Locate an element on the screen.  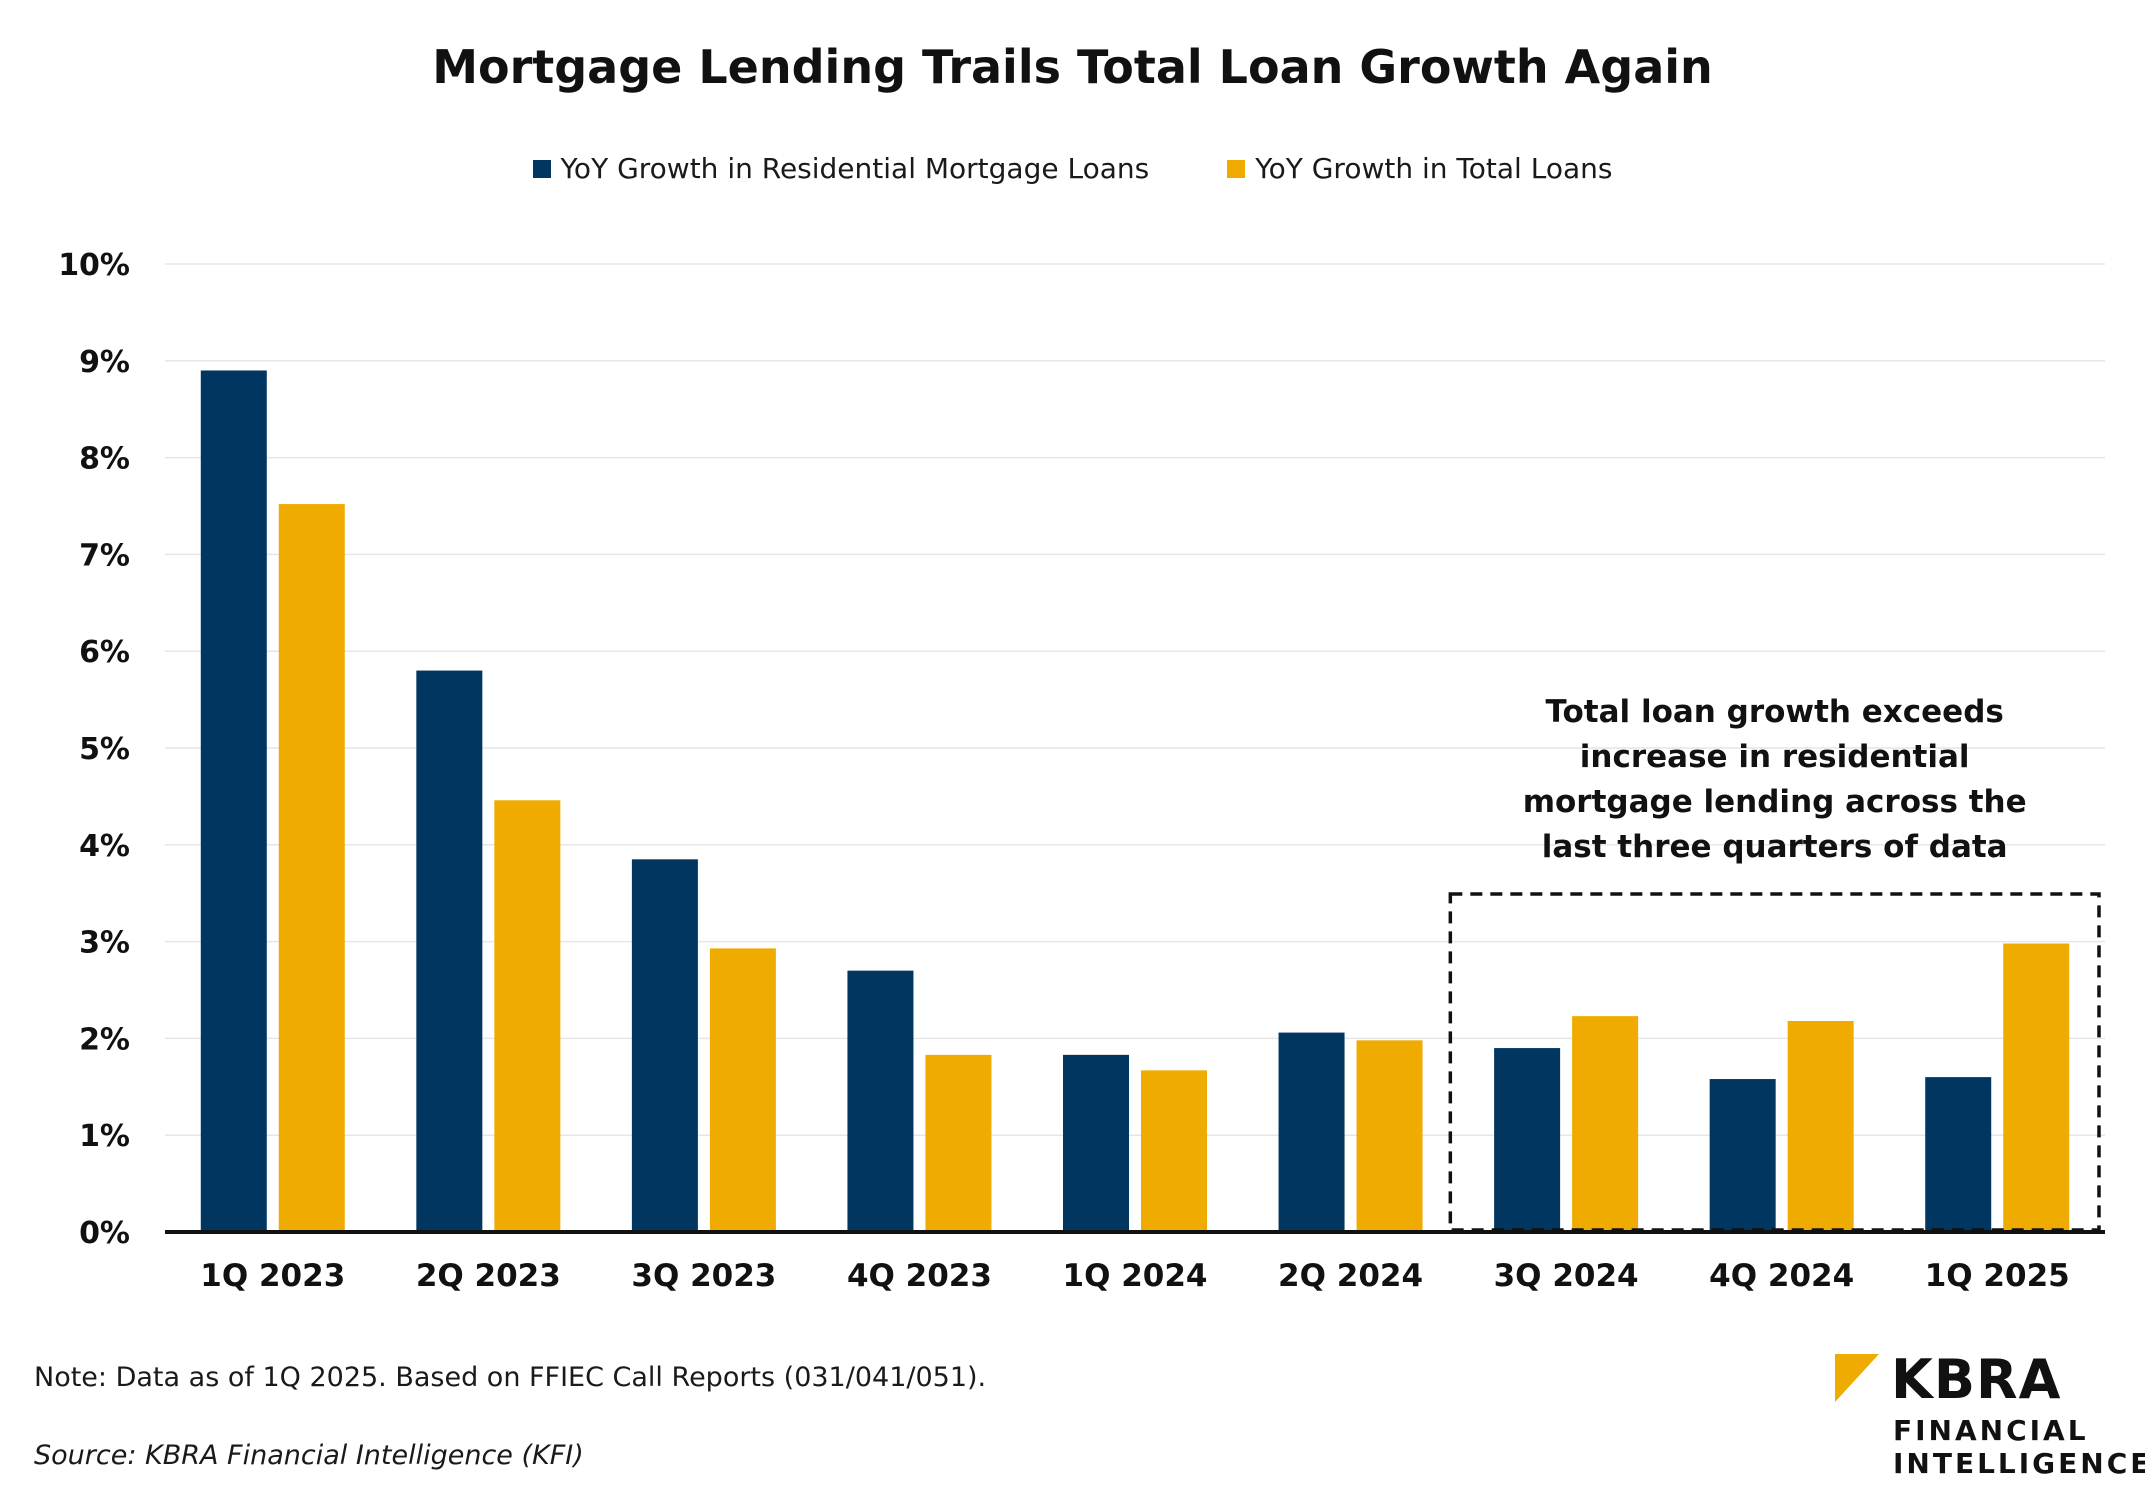
x-tick-label: 1Q 2025 is located at coordinates (1997, 1276).